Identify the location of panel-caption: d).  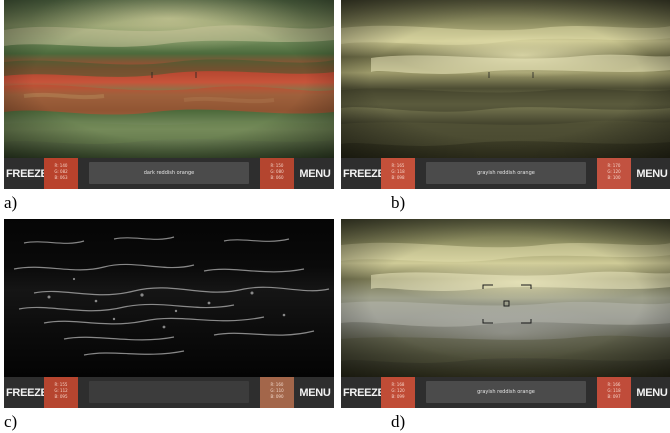
(398, 421).